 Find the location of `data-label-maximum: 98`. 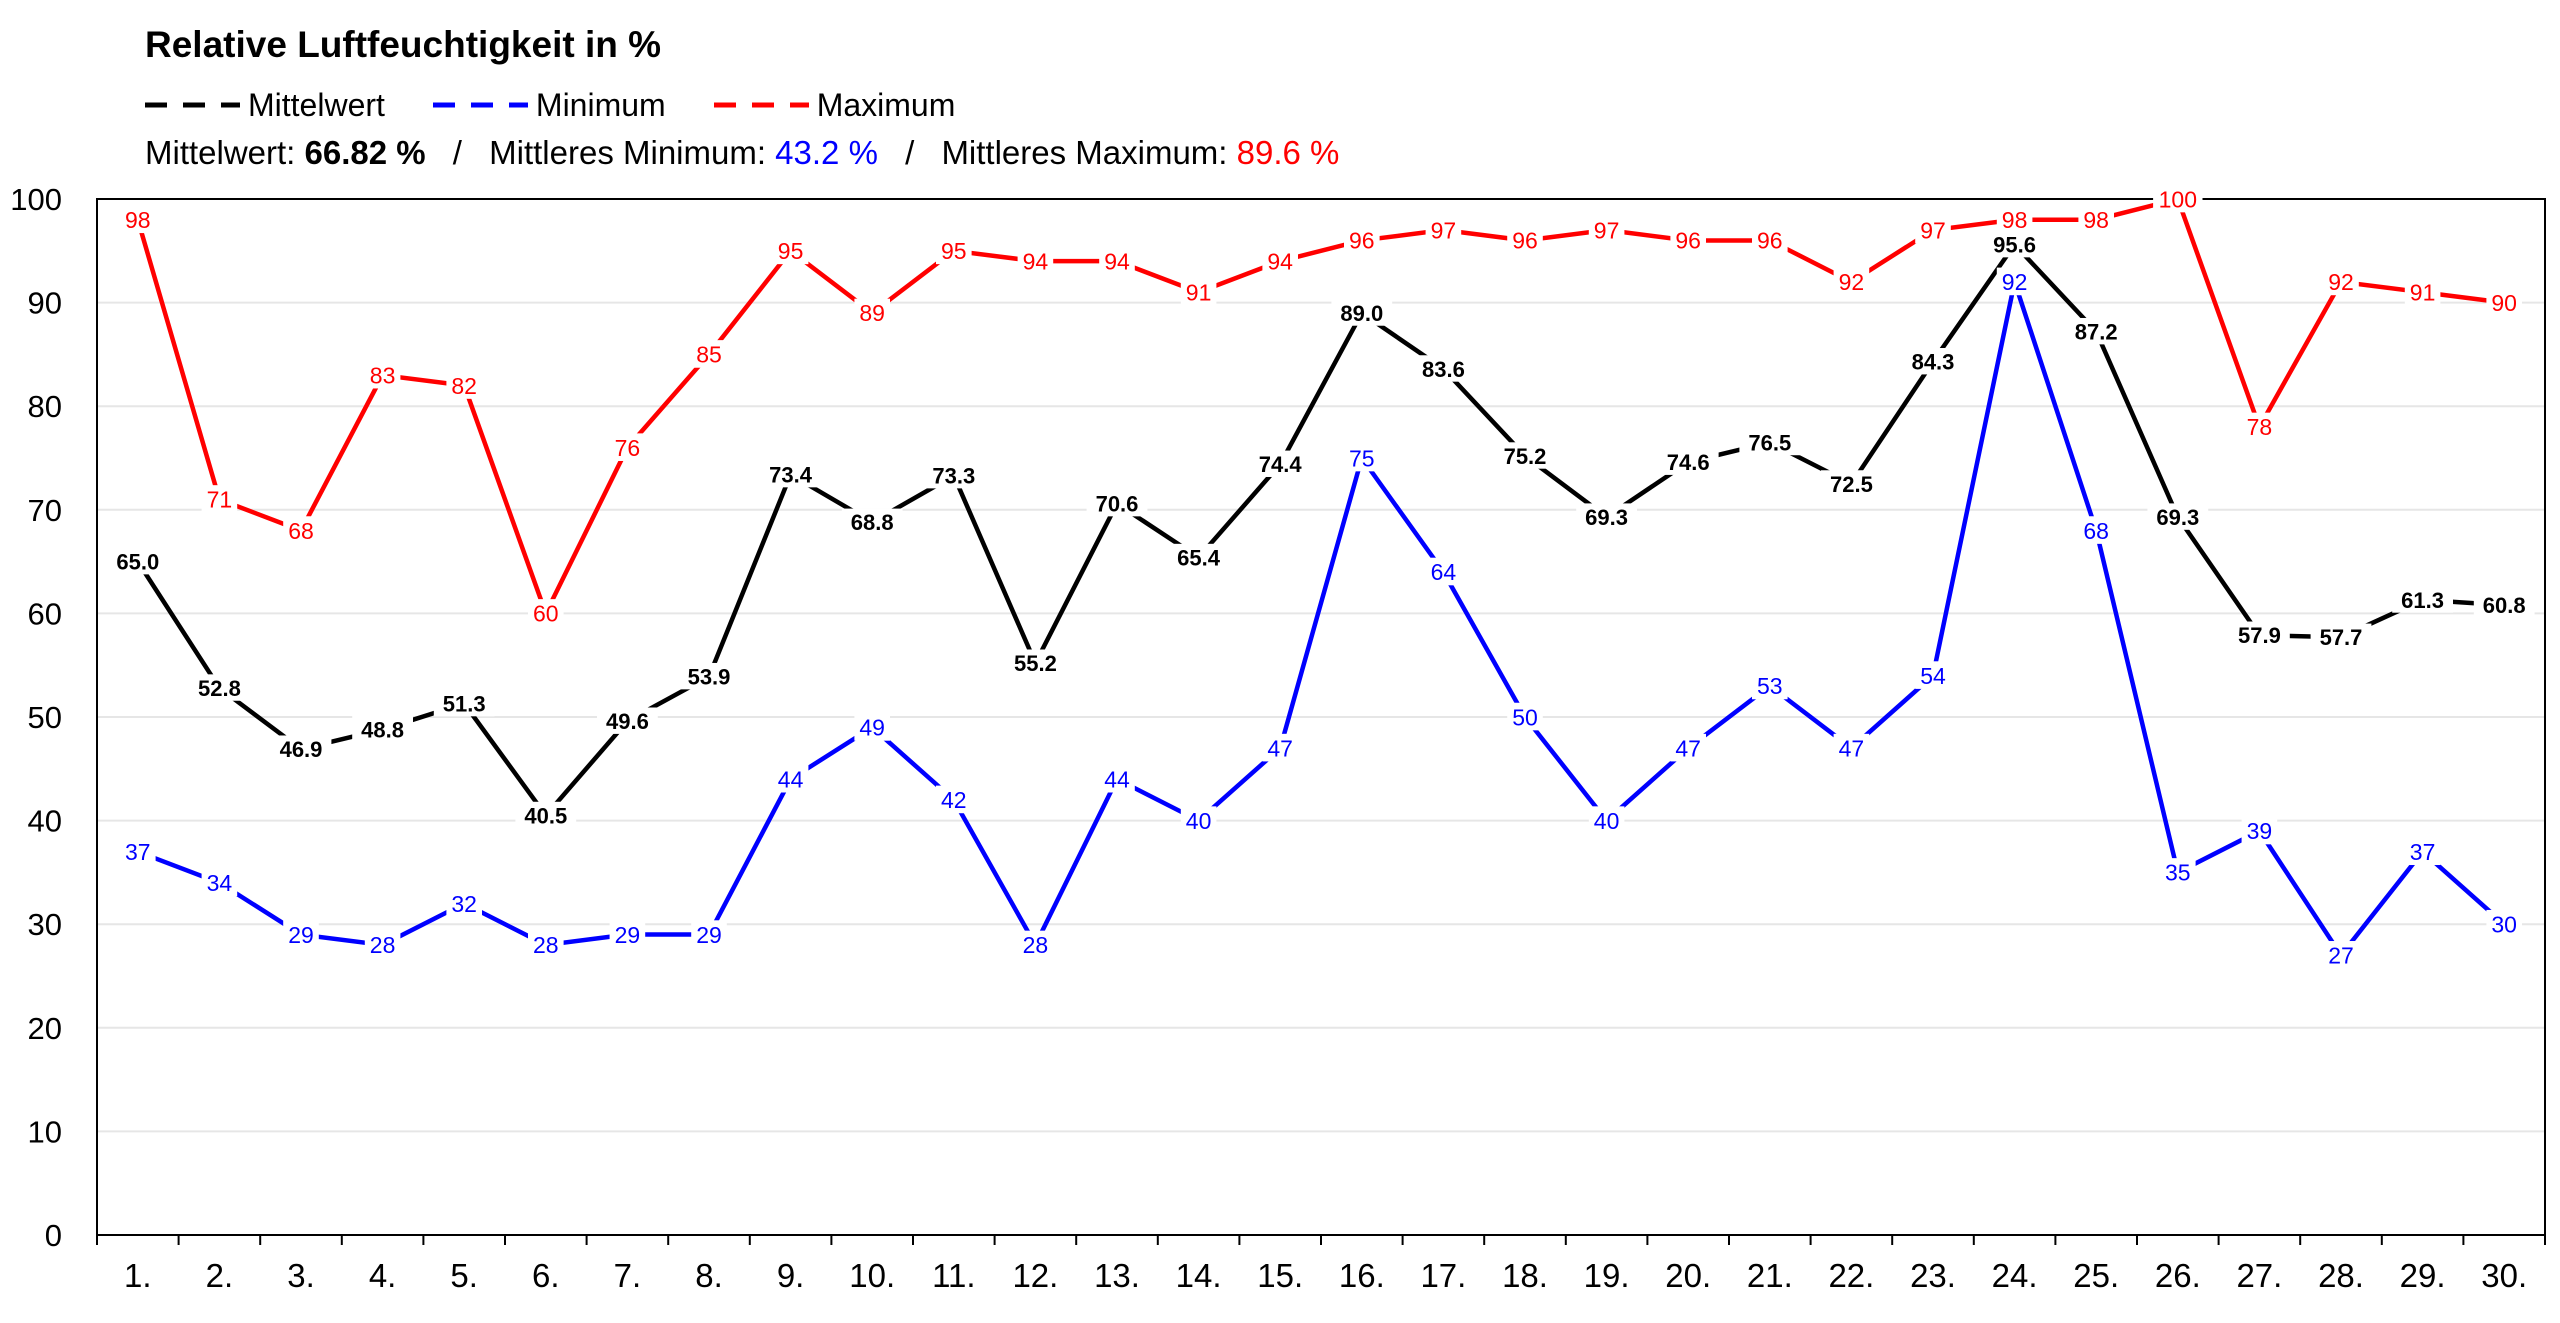

data-label-maximum: 98 is located at coordinates (138, 220).